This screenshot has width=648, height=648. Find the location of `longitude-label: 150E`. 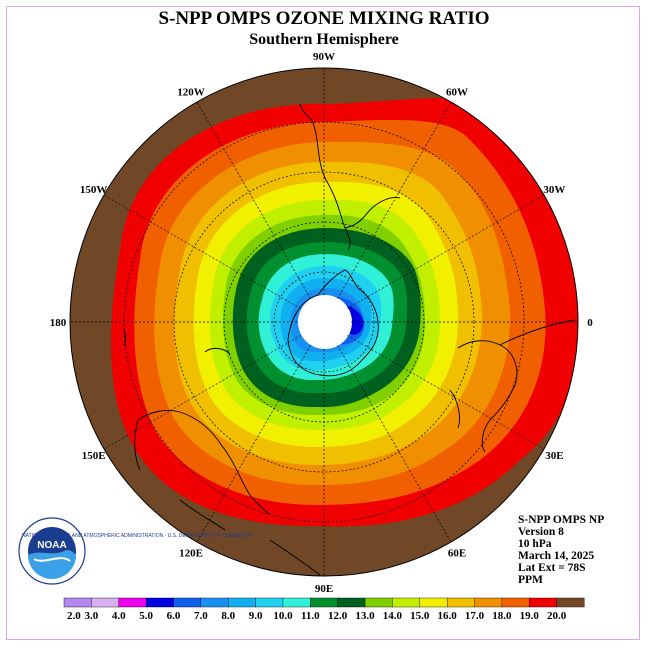

longitude-label: 150E is located at coordinates (94, 456).